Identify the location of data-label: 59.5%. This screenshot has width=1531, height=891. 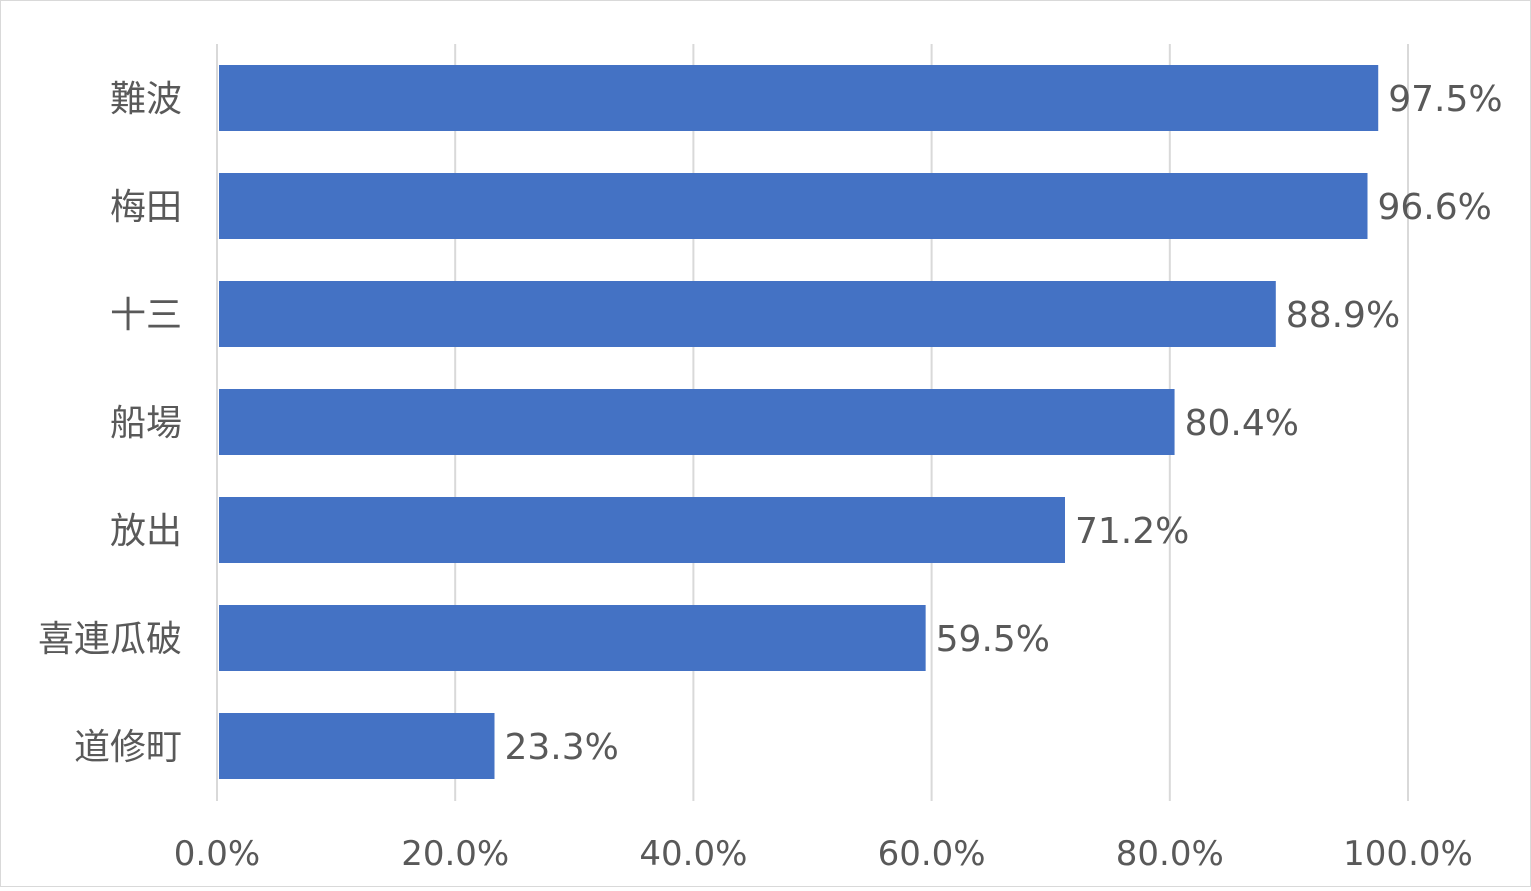
(993, 639).